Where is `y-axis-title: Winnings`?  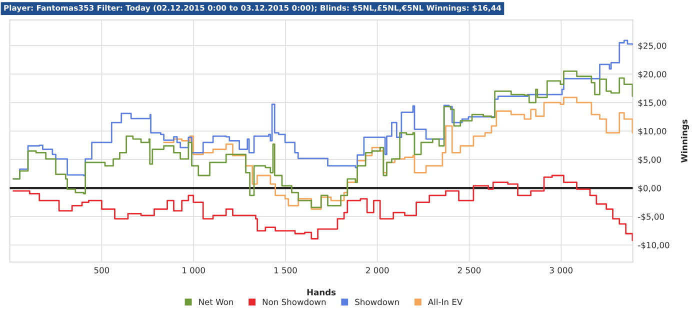 y-axis-title: Winnings is located at coordinates (685, 141).